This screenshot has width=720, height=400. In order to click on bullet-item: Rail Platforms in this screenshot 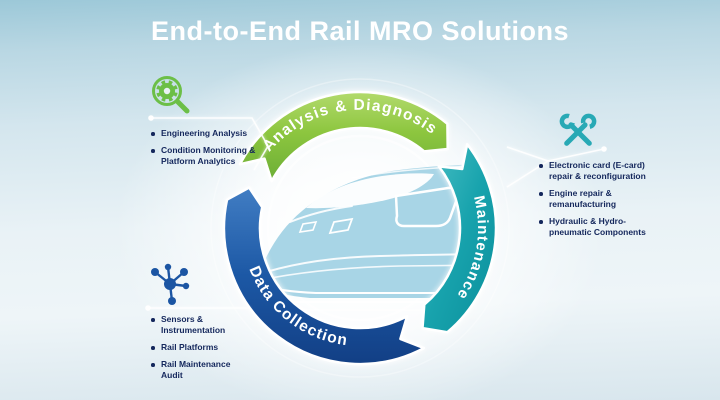, I will do `click(202, 347)`.